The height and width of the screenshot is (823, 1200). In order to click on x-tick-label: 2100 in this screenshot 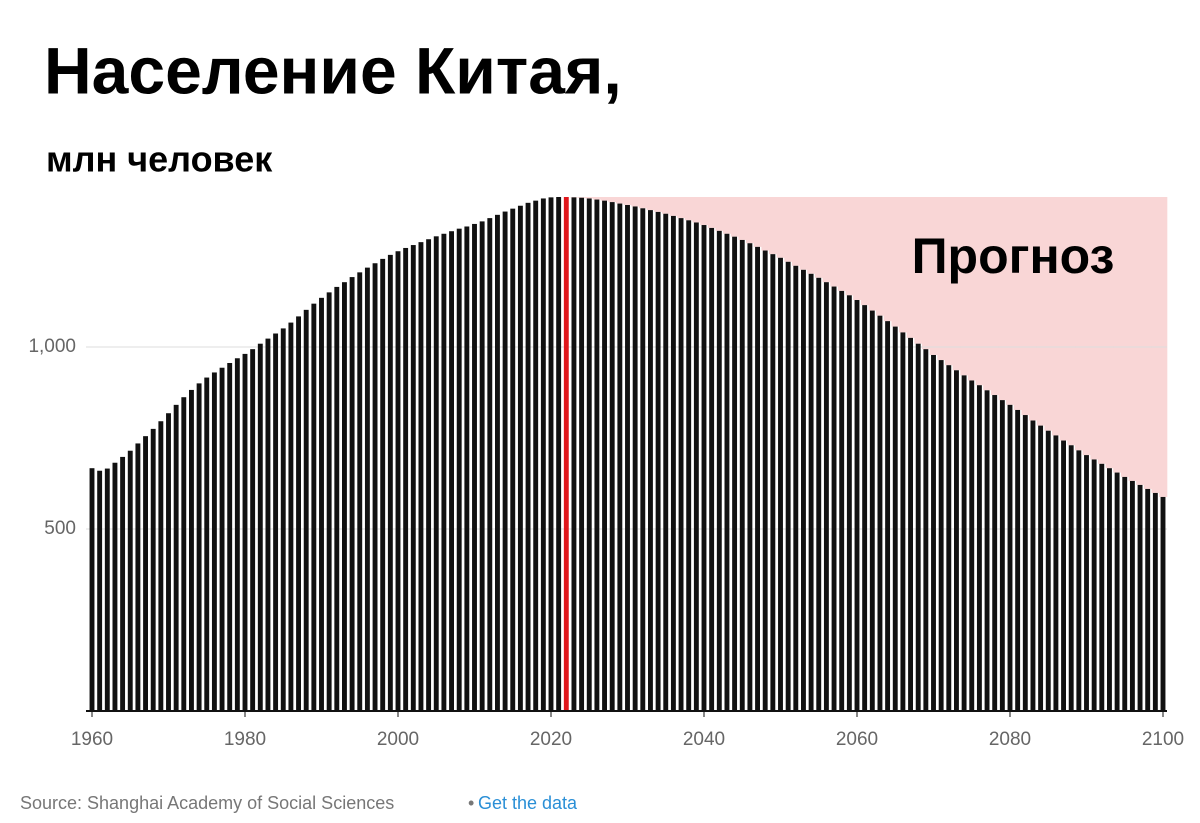, I will do `click(1163, 739)`.